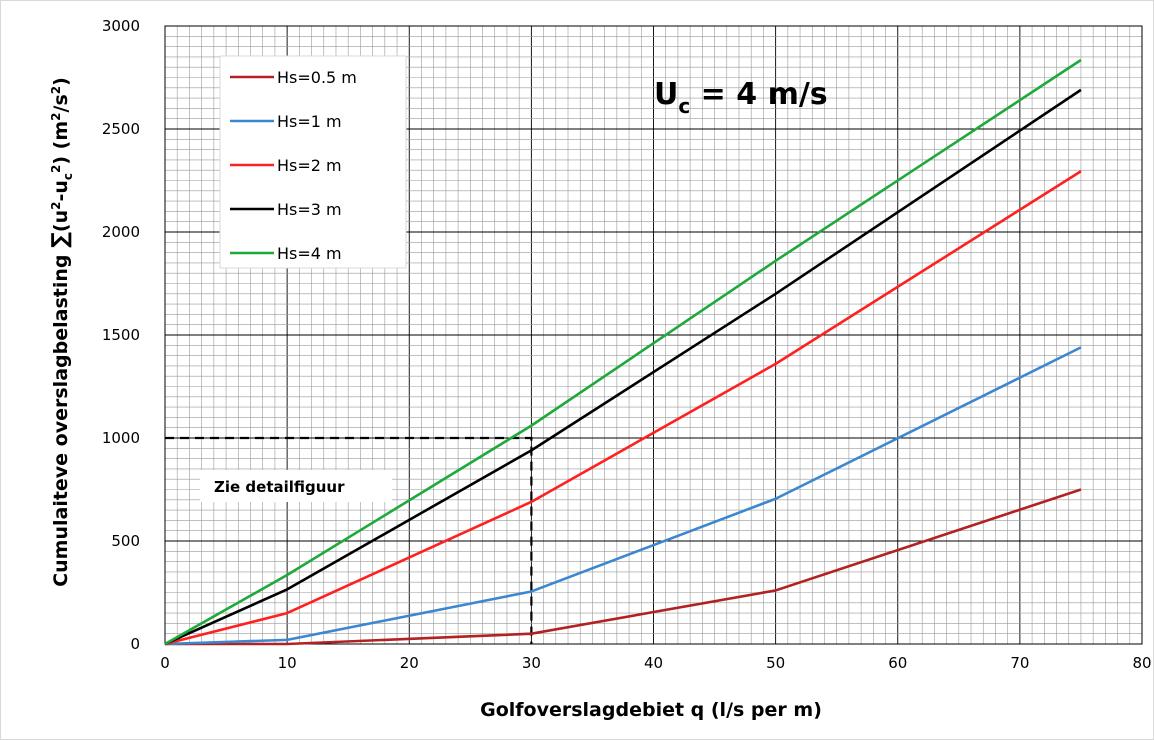 Image resolution: width=1154 pixels, height=740 pixels. Describe the element at coordinates (125, 541) in the screenshot. I see `y-tick-label: 500` at that location.